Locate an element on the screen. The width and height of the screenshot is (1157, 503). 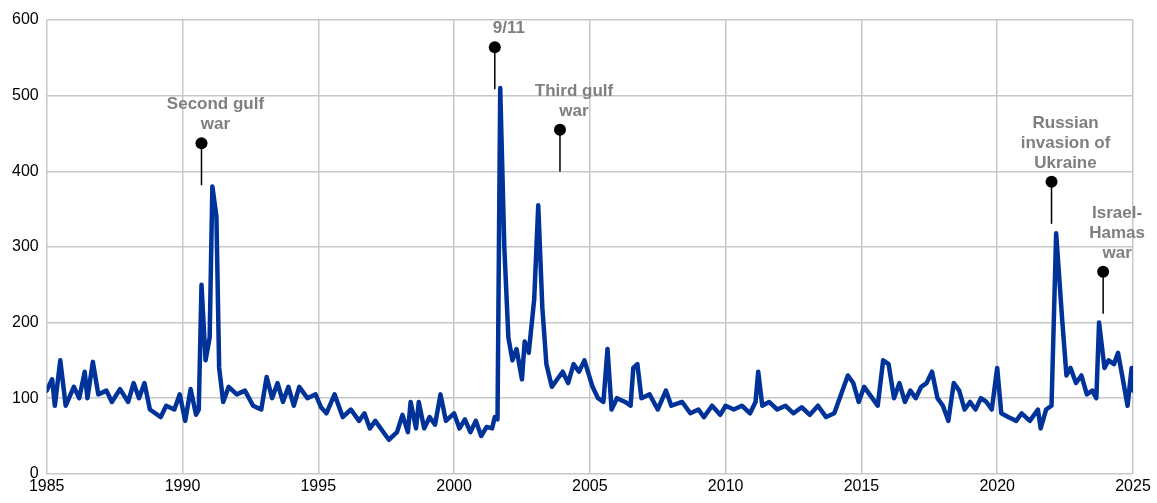
y-tick-label: 500 is located at coordinates (25, 95).